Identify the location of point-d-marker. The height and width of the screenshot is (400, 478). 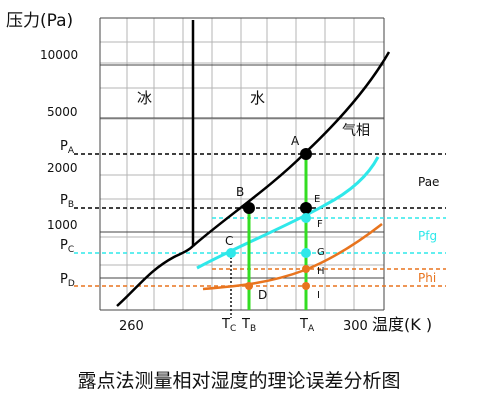
(249, 286).